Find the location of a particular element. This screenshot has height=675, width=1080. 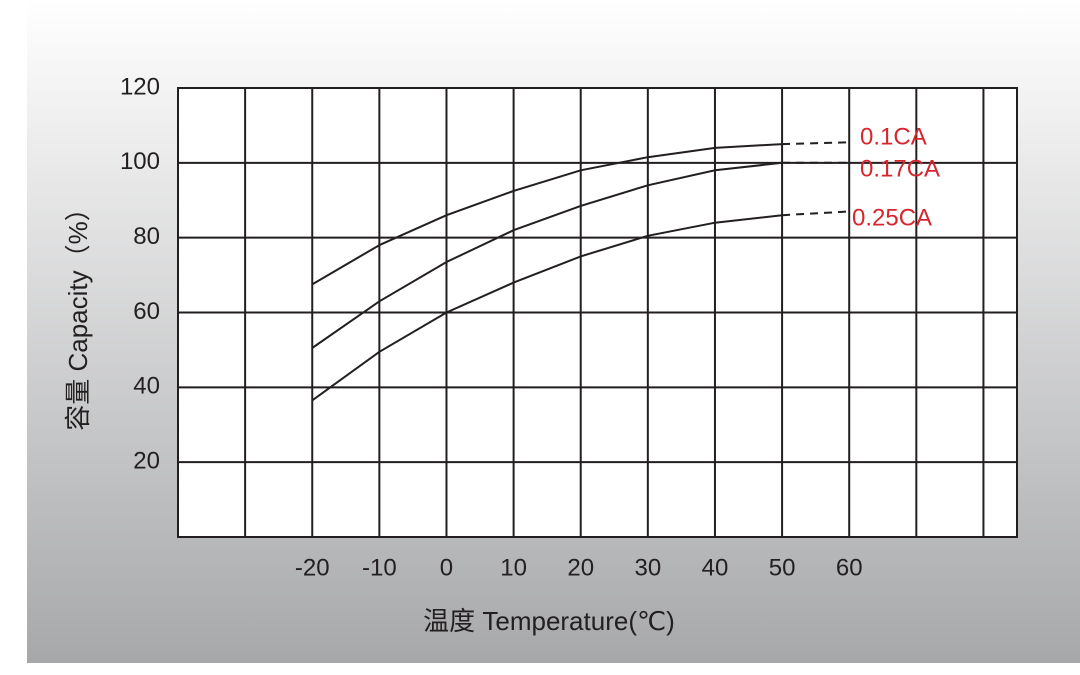

x-tick-label: 10 is located at coordinates (513, 567).